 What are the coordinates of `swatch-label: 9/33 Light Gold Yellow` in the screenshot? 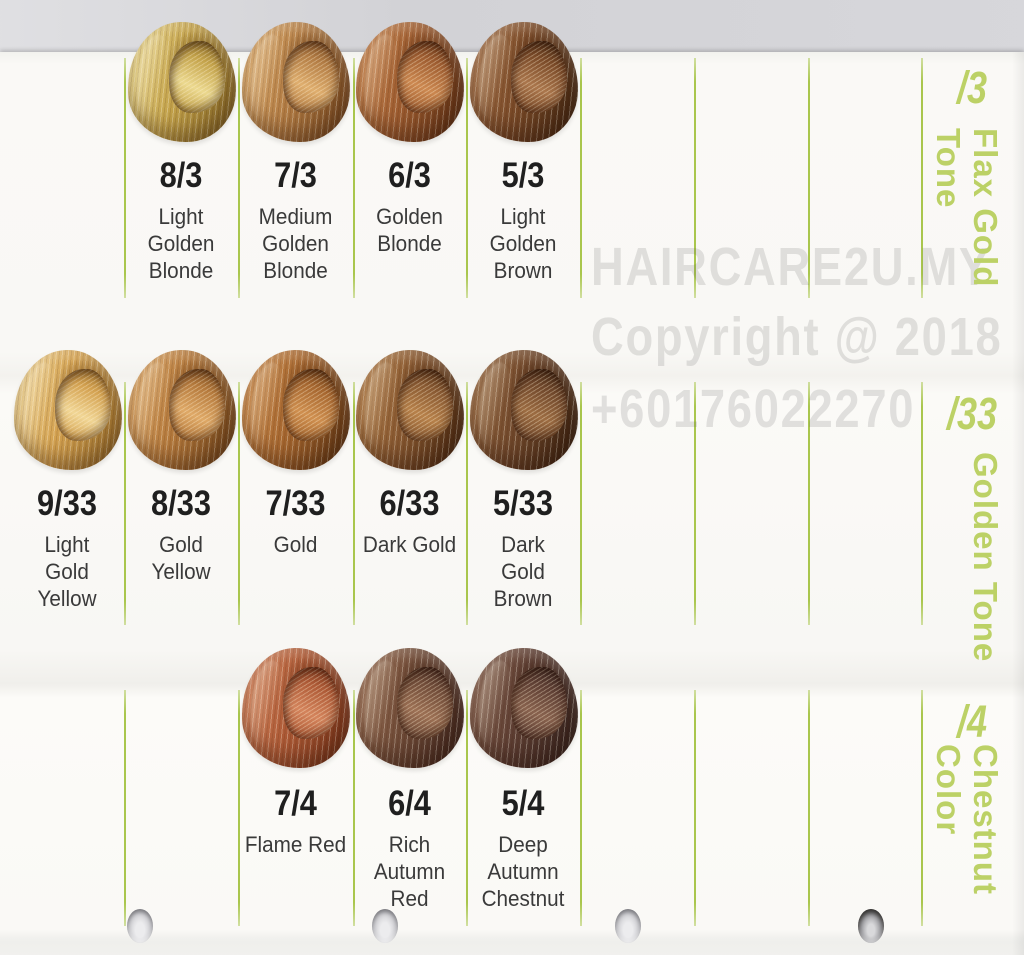 It's located at (67, 548).